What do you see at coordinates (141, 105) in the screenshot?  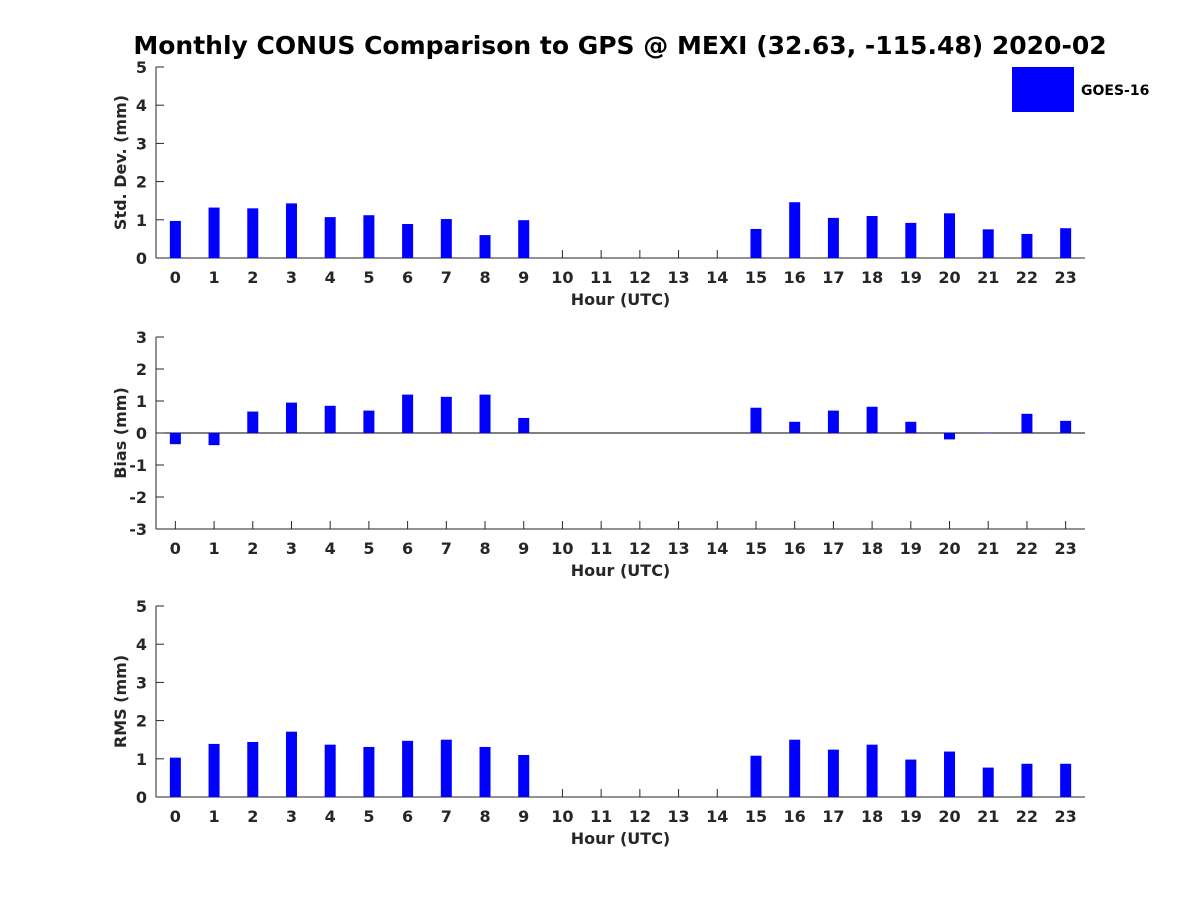 I see `y-tick-label: 4` at bounding box center [141, 105].